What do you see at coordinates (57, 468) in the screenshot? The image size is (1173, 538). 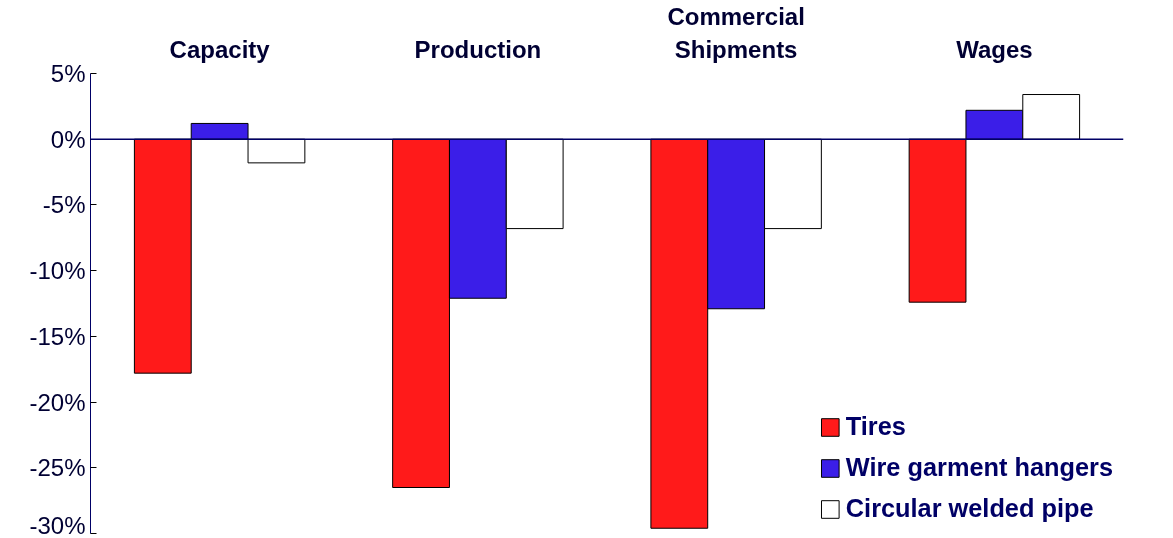 I see `y-tick-label: -25%` at bounding box center [57, 468].